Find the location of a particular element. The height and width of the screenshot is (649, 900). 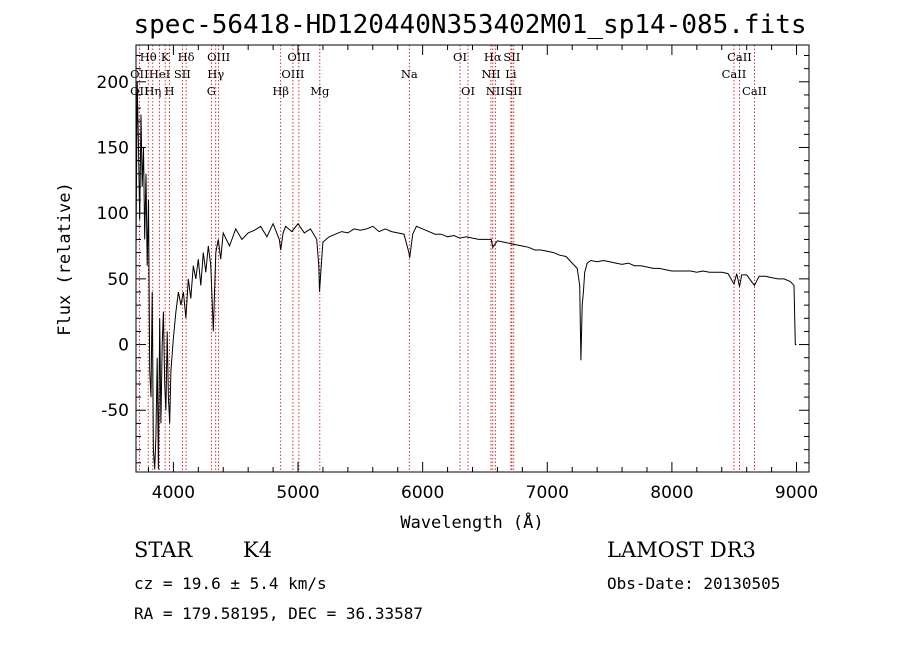

line-marker-label: K is located at coordinates (165, 57).